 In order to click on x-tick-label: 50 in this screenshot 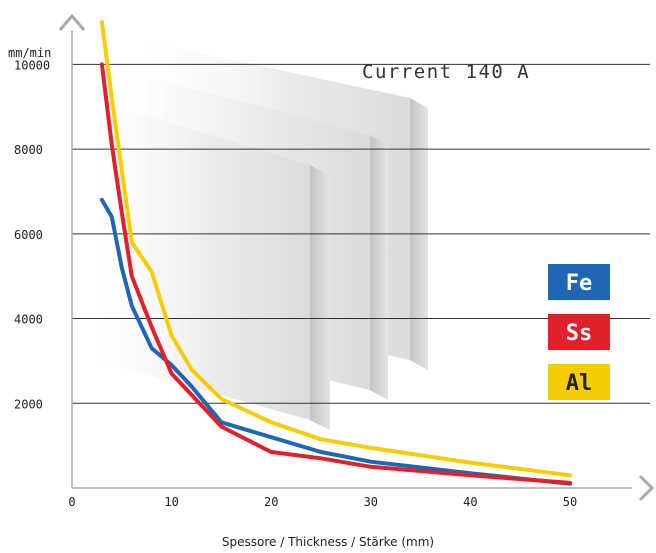, I will do `click(570, 502)`.